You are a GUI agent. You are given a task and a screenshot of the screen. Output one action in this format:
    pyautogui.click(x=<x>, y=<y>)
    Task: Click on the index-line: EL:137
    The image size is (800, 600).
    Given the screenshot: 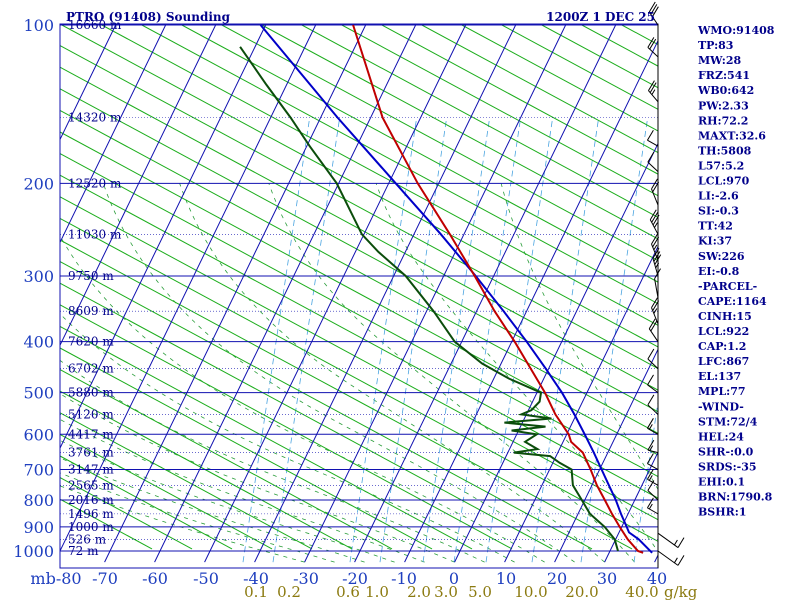 What is the action you would take?
    pyautogui.click(x=719, y=376)
    